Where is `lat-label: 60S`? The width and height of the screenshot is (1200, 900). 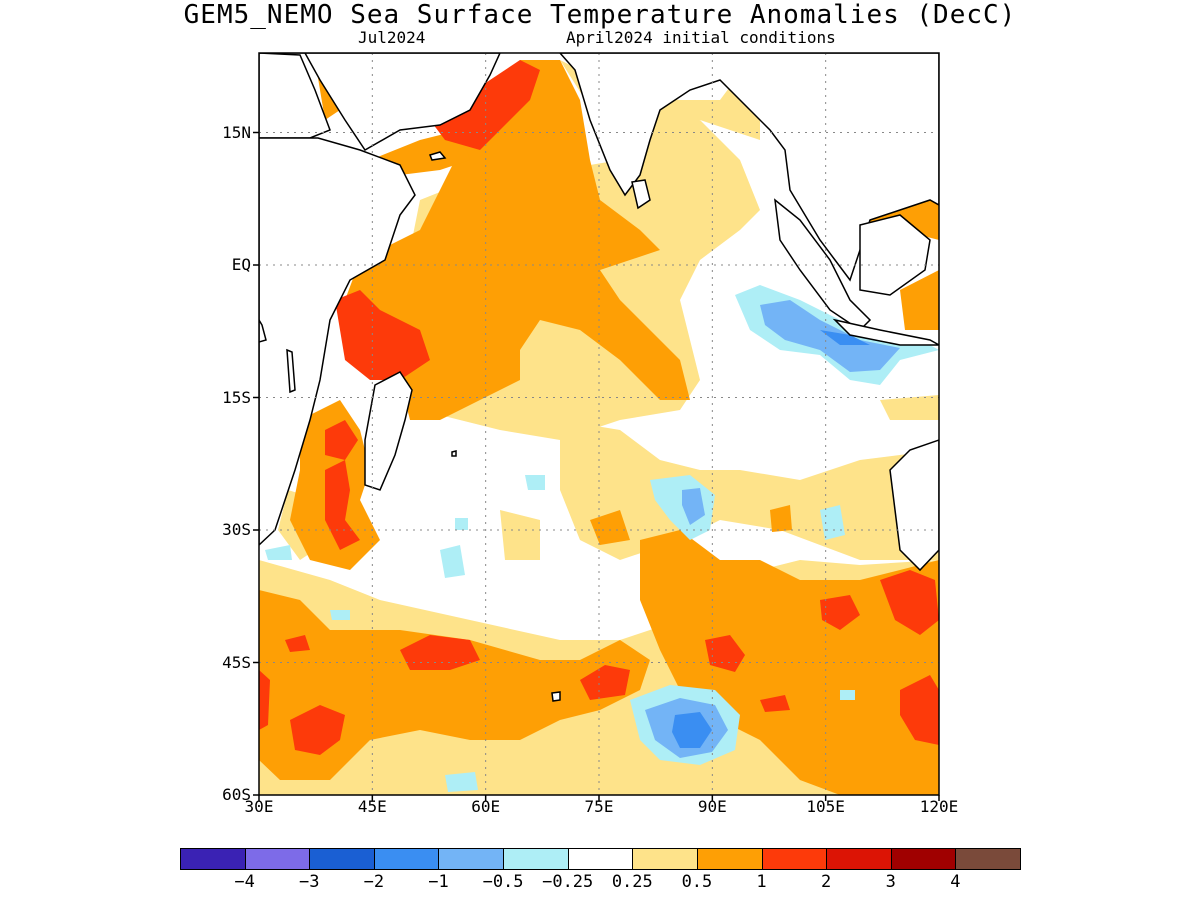
lat-label: 60S is located at coordinates (236, 794).